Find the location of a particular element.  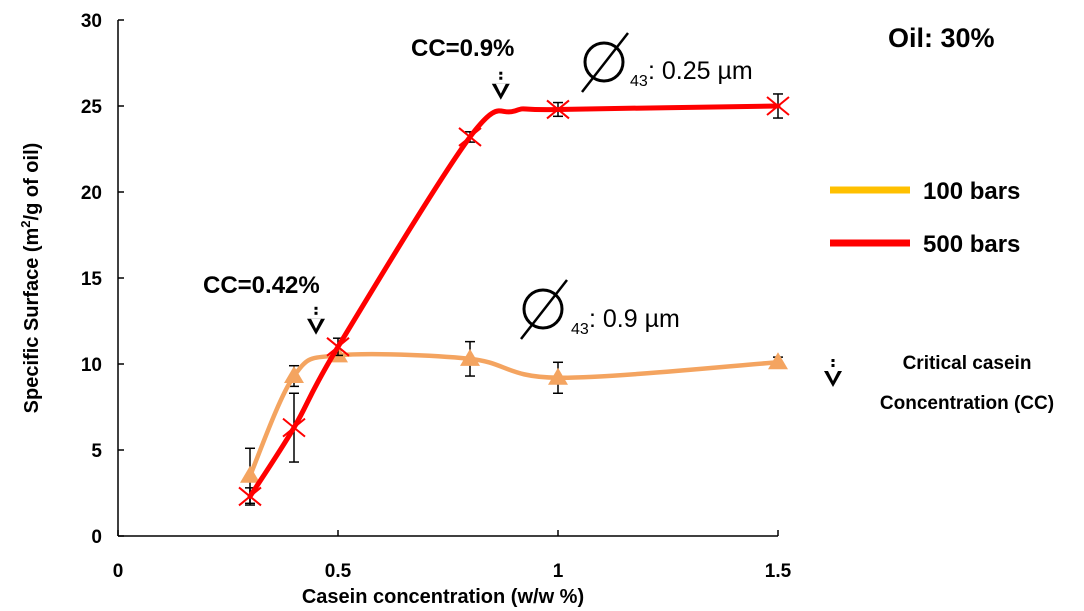

legend: 100 bars 500 bars is located at coordinates (925, 218).